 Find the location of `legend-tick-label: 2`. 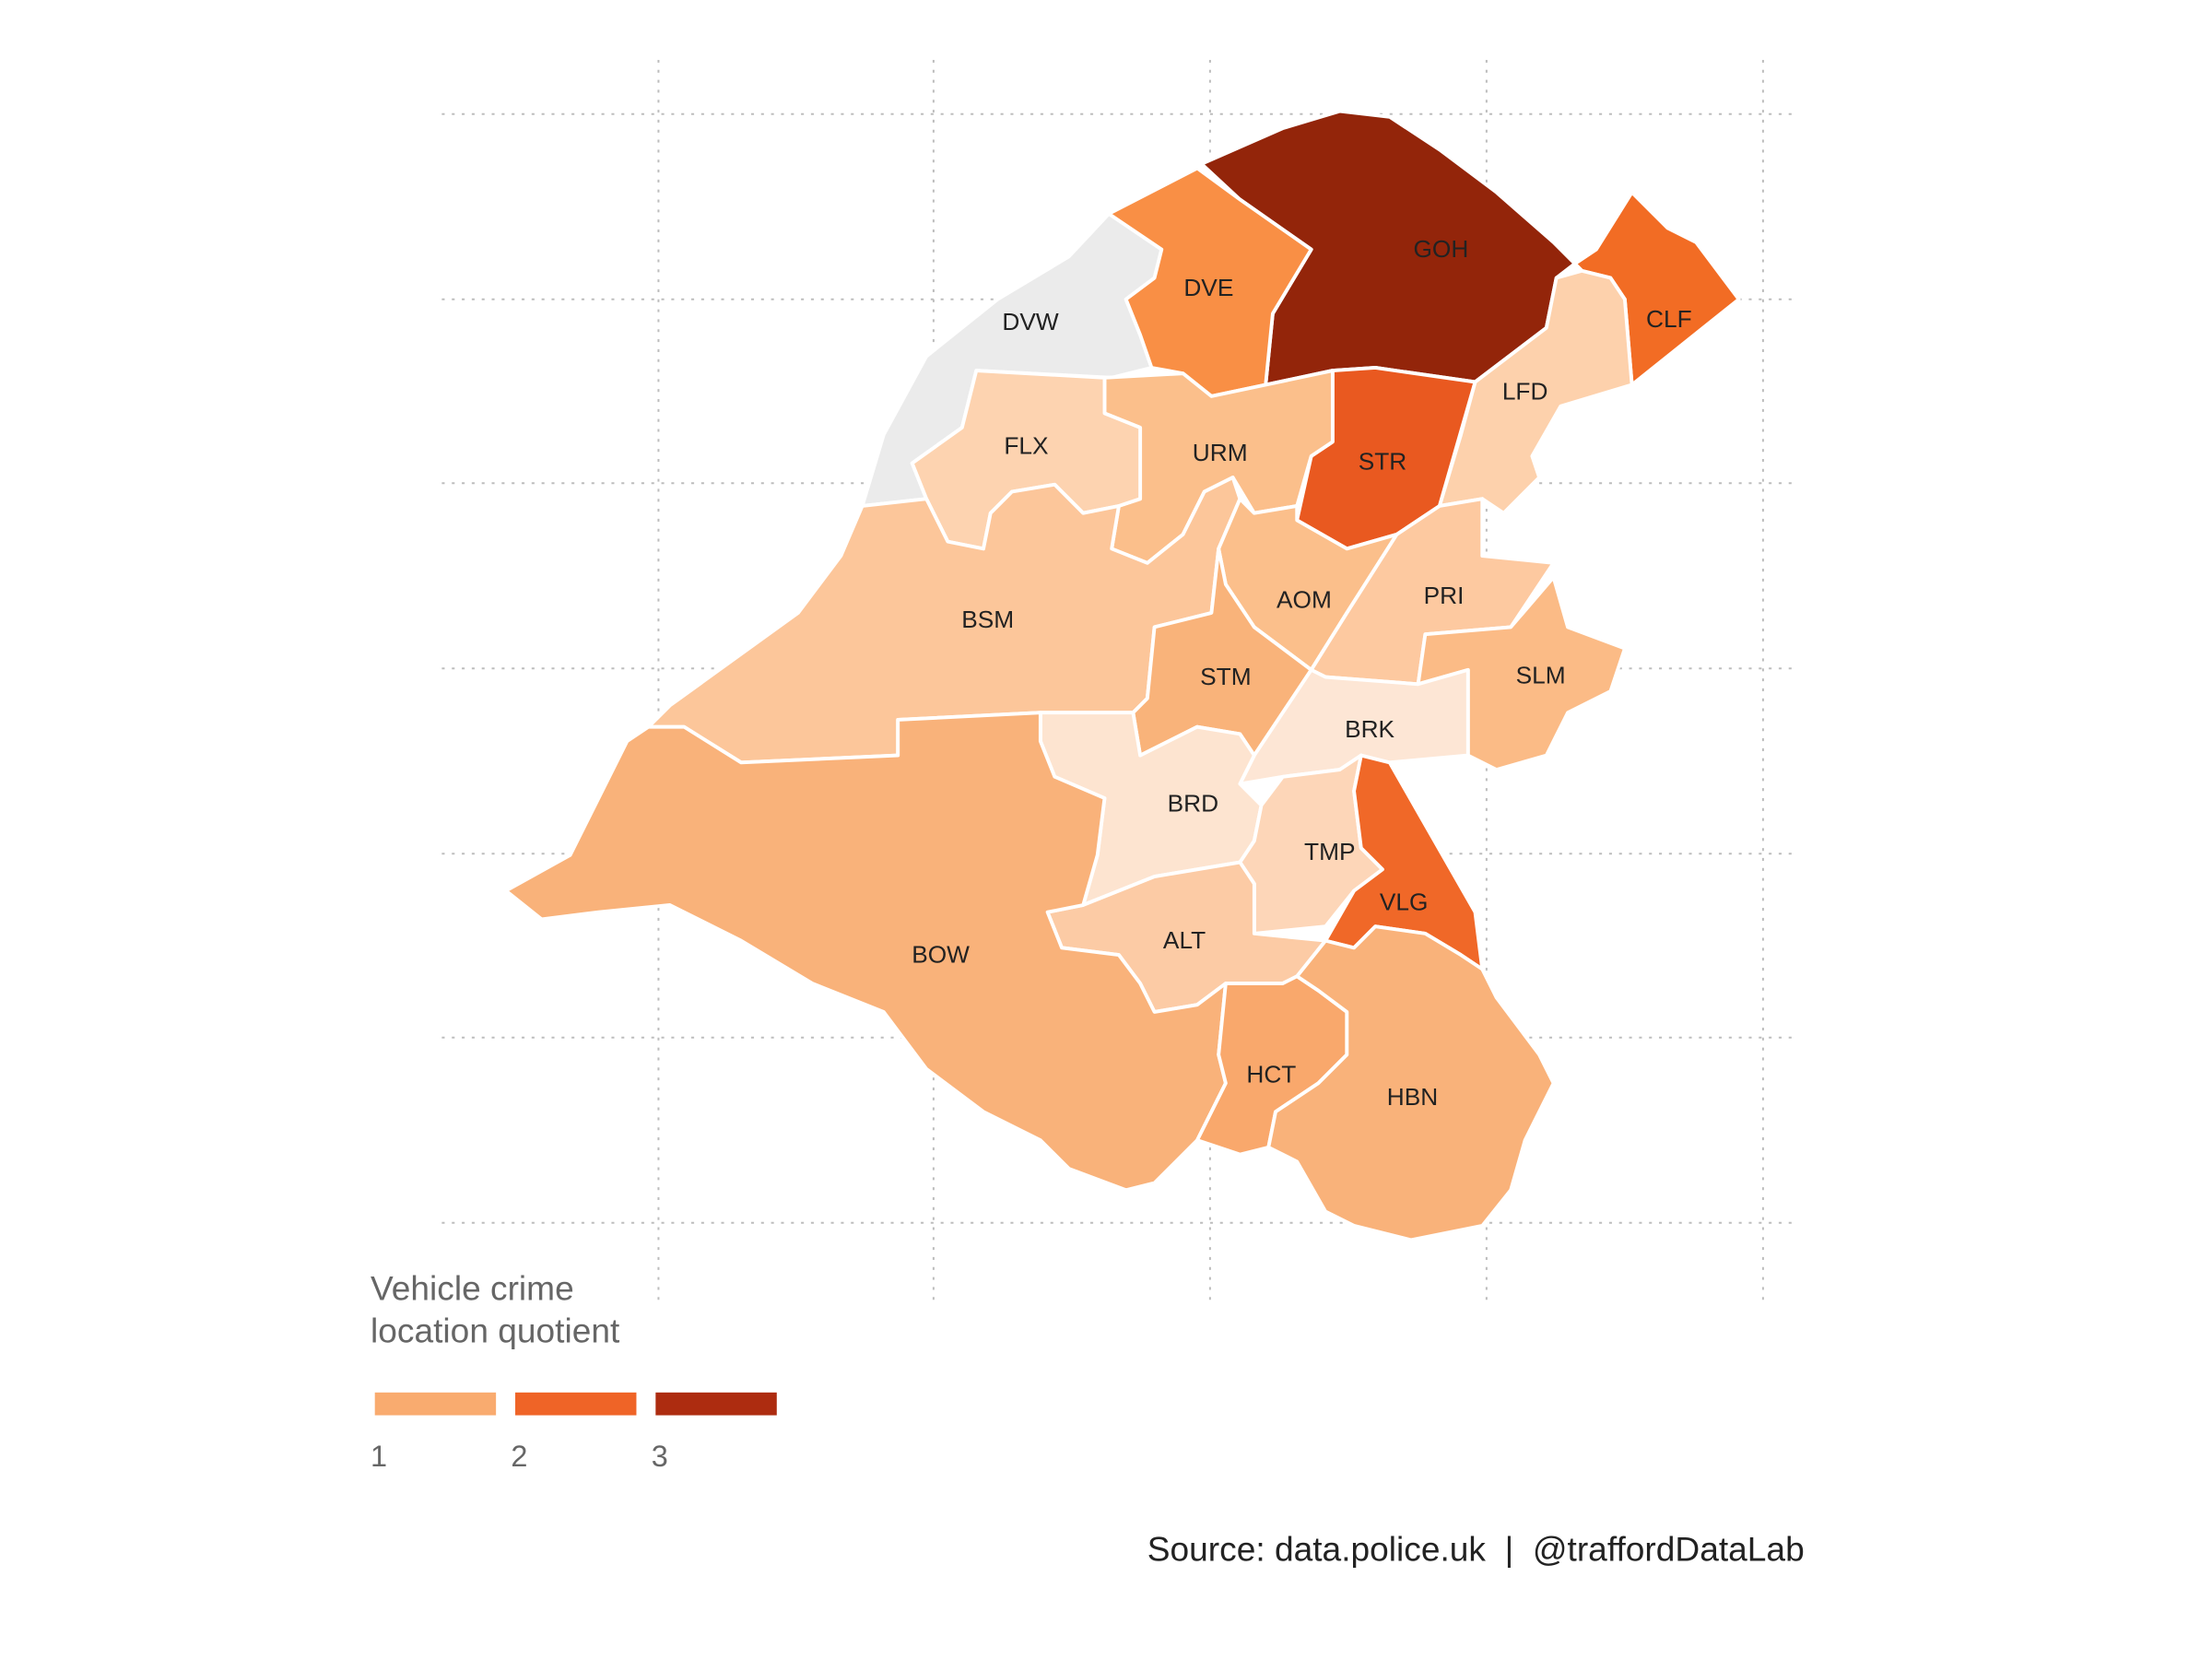

legend-tick-label: 2 is located at coordinates (519, 1456).